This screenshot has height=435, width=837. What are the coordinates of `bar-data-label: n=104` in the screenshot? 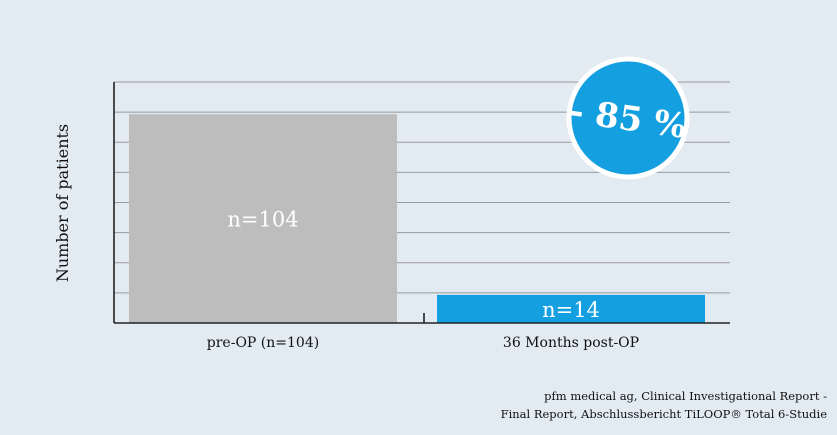 It's located at (262, 220).